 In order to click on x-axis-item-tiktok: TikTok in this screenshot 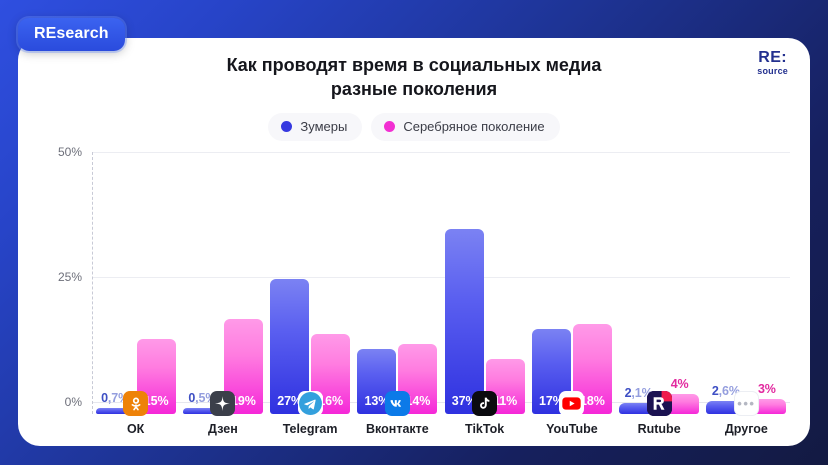, I will do `click(484, 413)`.